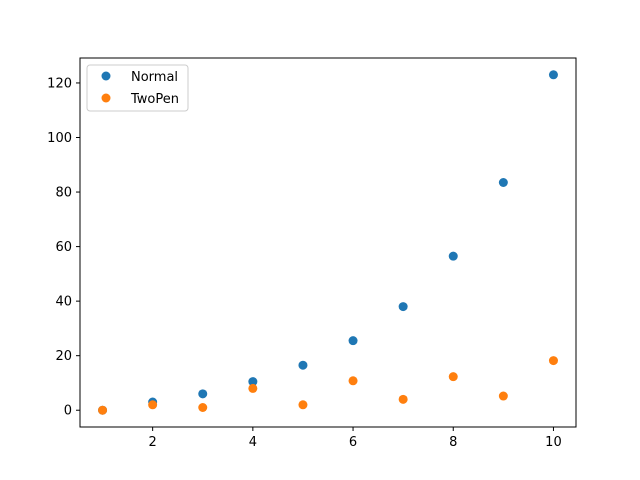  I want to click on legend-marker-twopen, so click(106, 98).